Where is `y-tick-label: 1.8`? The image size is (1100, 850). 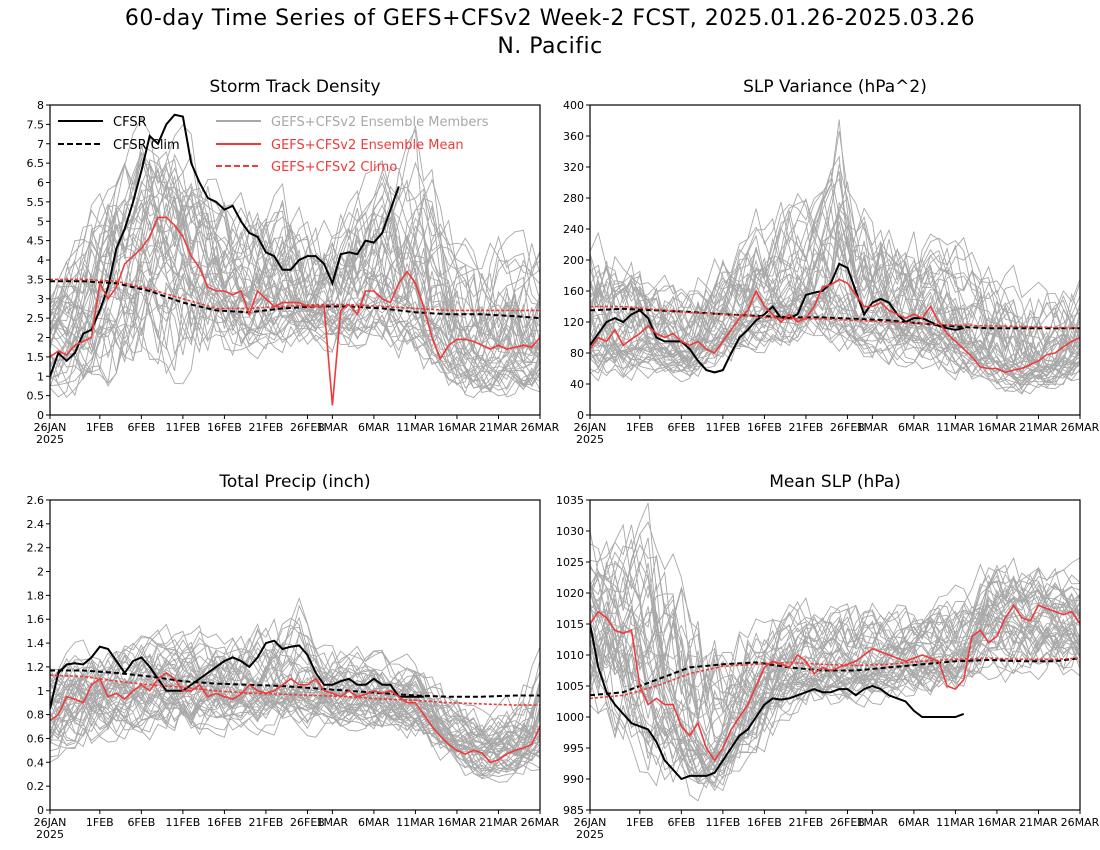
y-tick-label: 1.8 is located at coordinates (36, 595).